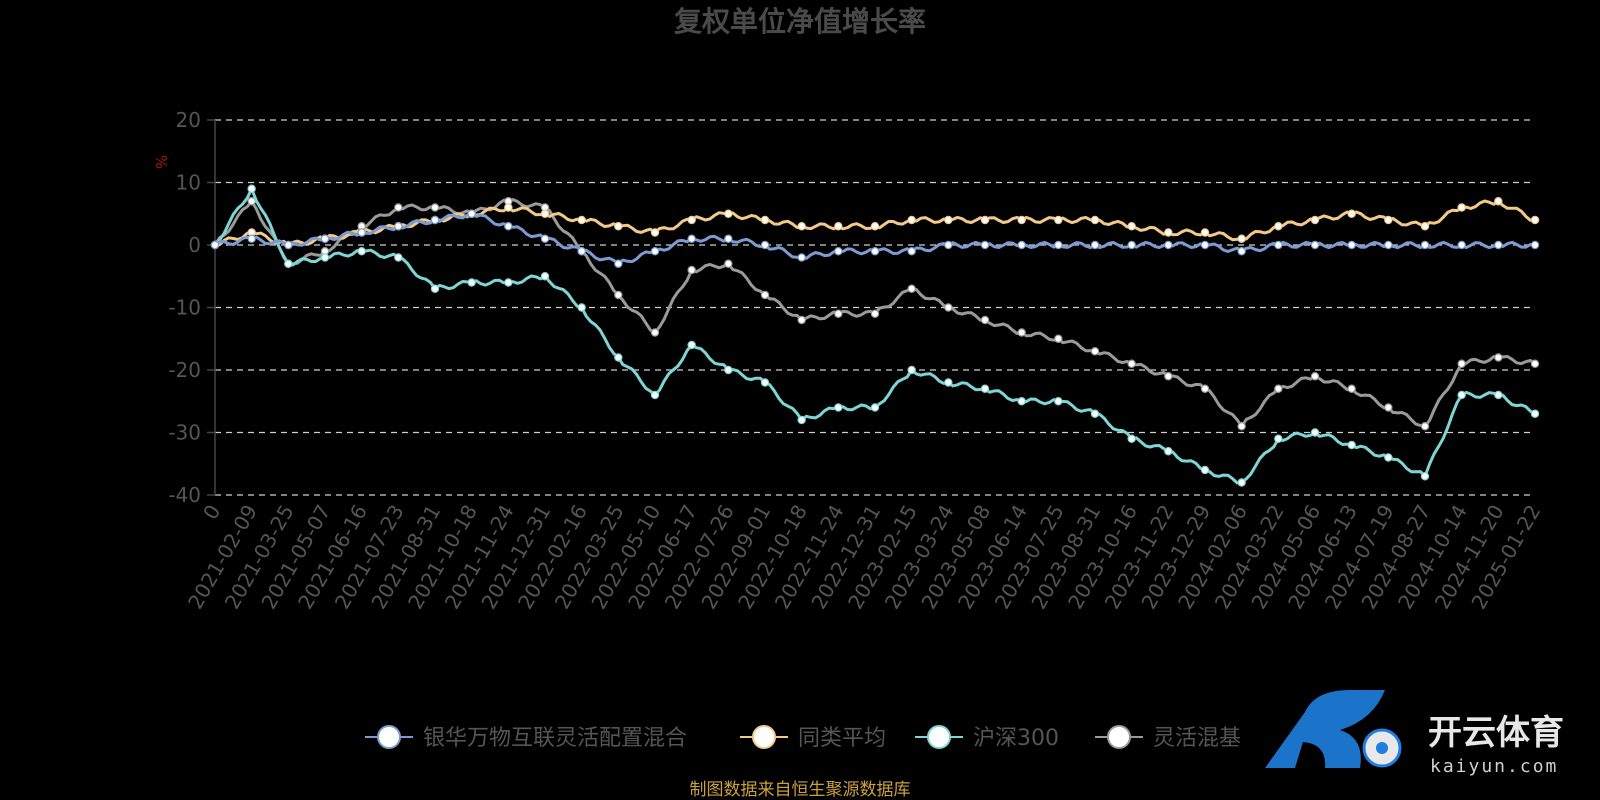 The height and width of the screenshot is (800, 1600). What do you see at coordinates (1016, 738) in the screenshot?
I see `legend-item-label: 沪深300` at bounding box center [1016, 738].